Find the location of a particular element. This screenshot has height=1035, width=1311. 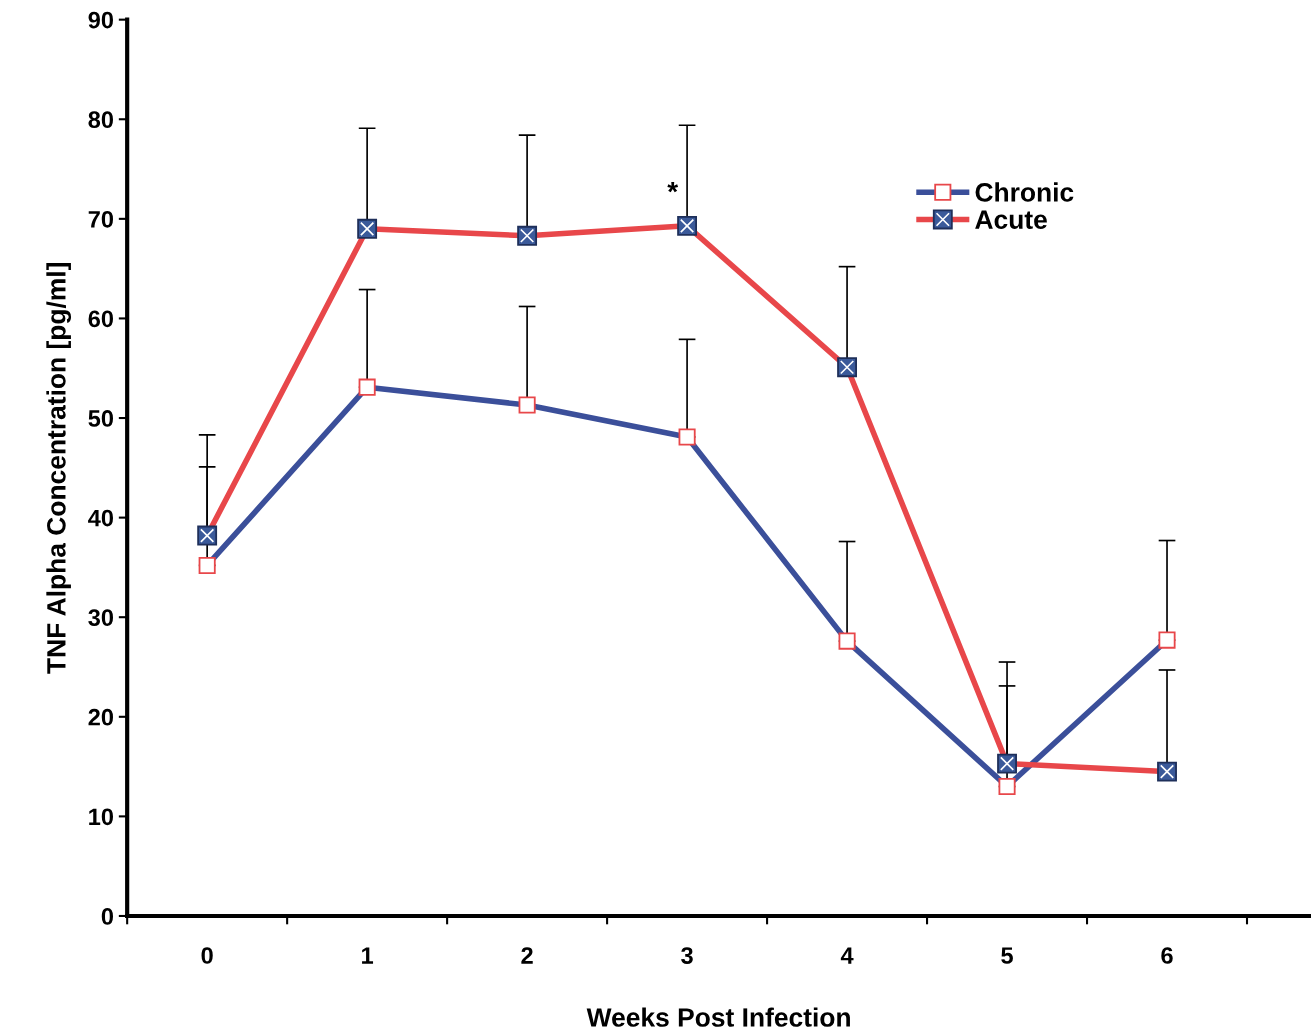

x-tick-label: 1 is located at coordinates (368, 955).